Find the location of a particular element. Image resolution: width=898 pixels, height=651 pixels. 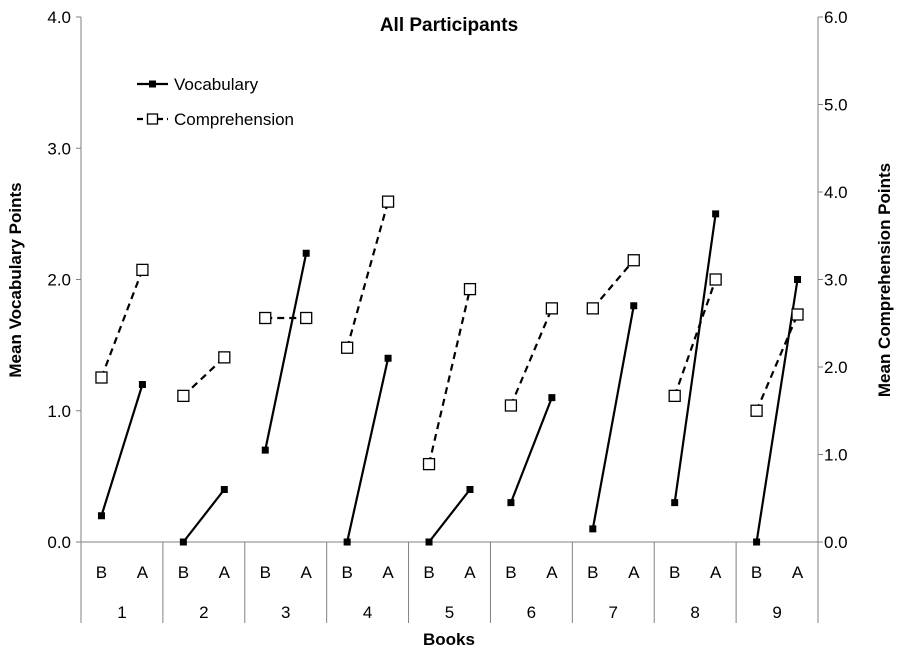

legend-comprehension-marker is located at coordinates (152, 119).